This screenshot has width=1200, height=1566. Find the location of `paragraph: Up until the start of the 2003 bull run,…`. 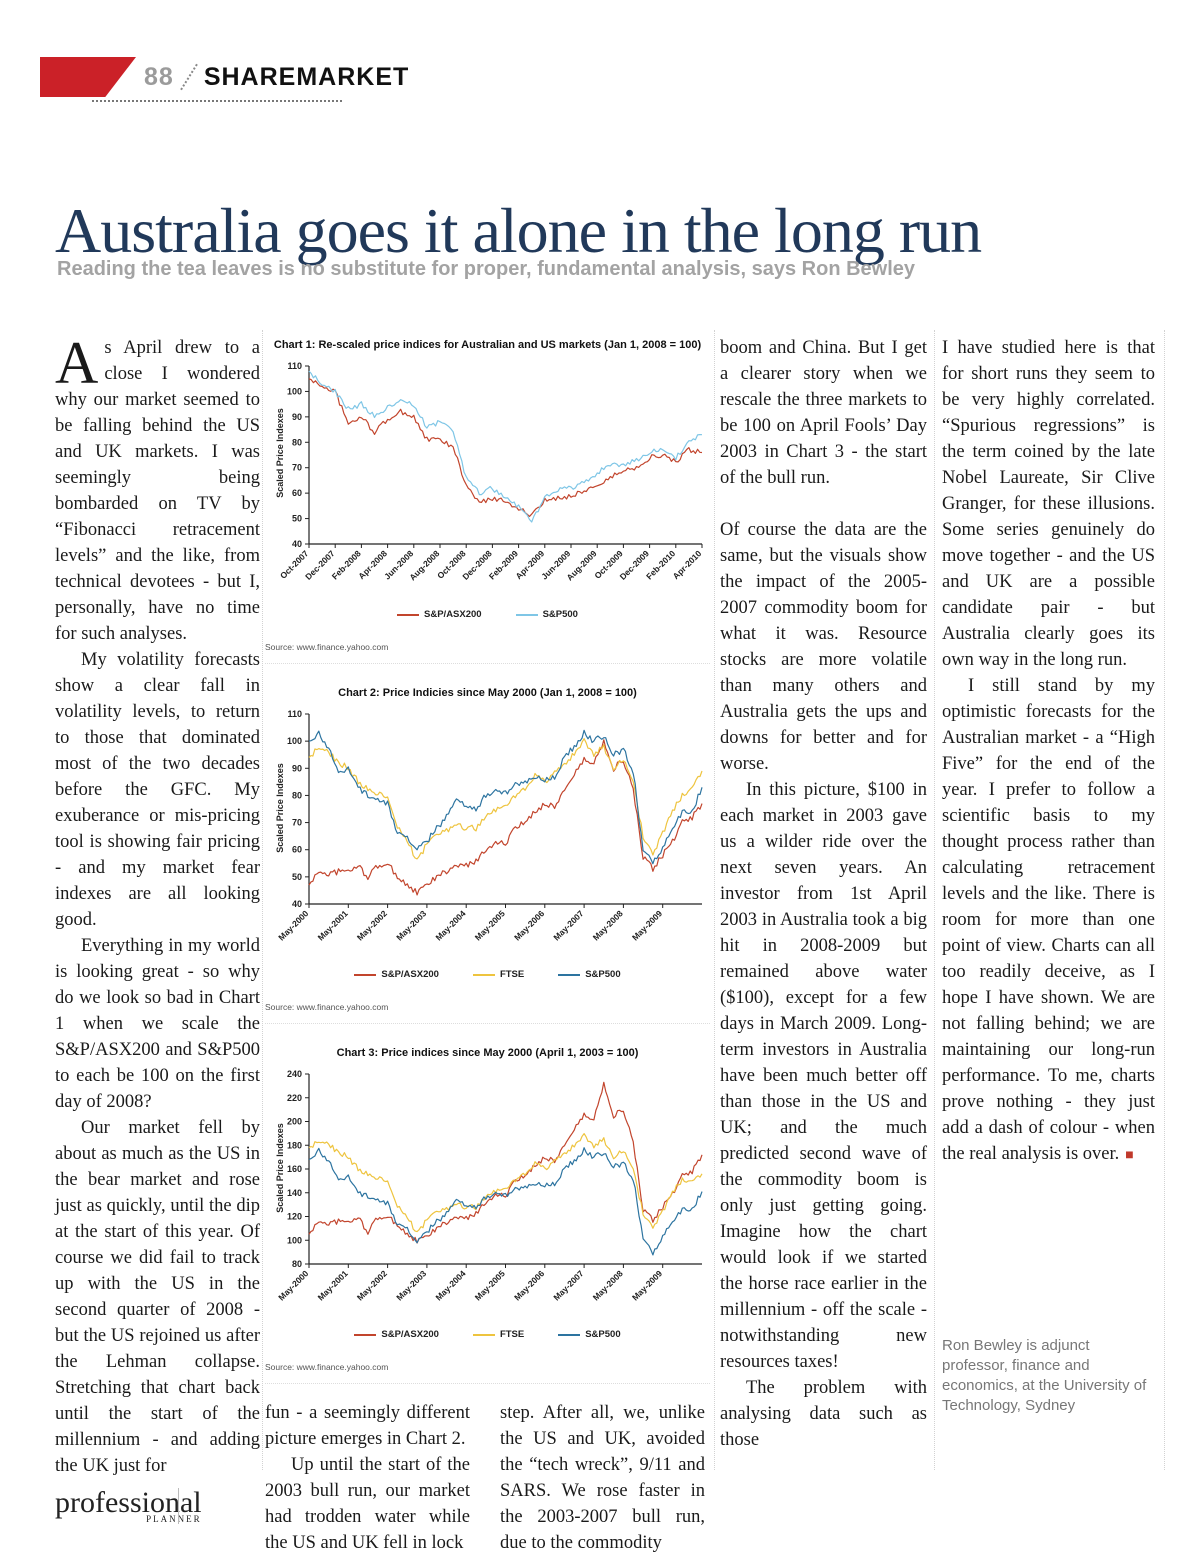

paragraph: Up until the start of the 2003 bull run,… is located at coordinates (367, 1504).